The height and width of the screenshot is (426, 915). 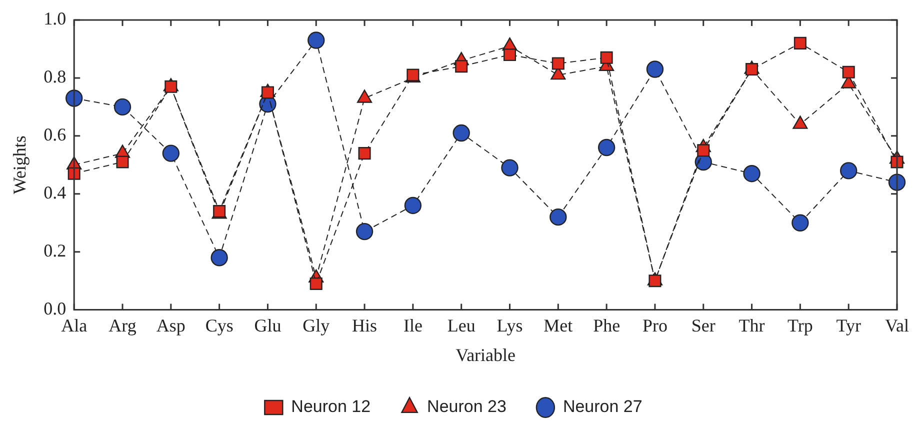 What do you see at coordinates (55, 76) in the screenshot?
I see `y-tick-label: 0.8` at bounding box center [55, 76].